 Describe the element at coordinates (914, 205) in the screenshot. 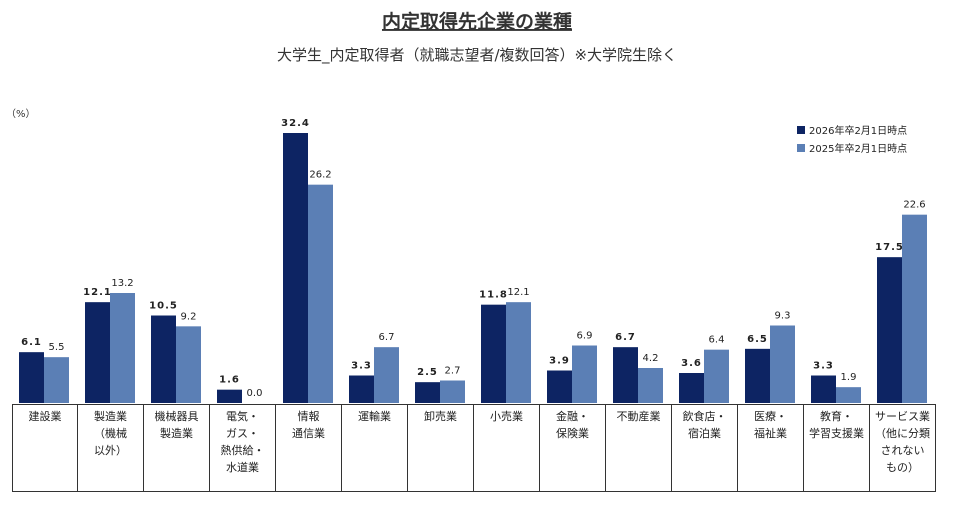

I see `value-label: 22.6` at that location.